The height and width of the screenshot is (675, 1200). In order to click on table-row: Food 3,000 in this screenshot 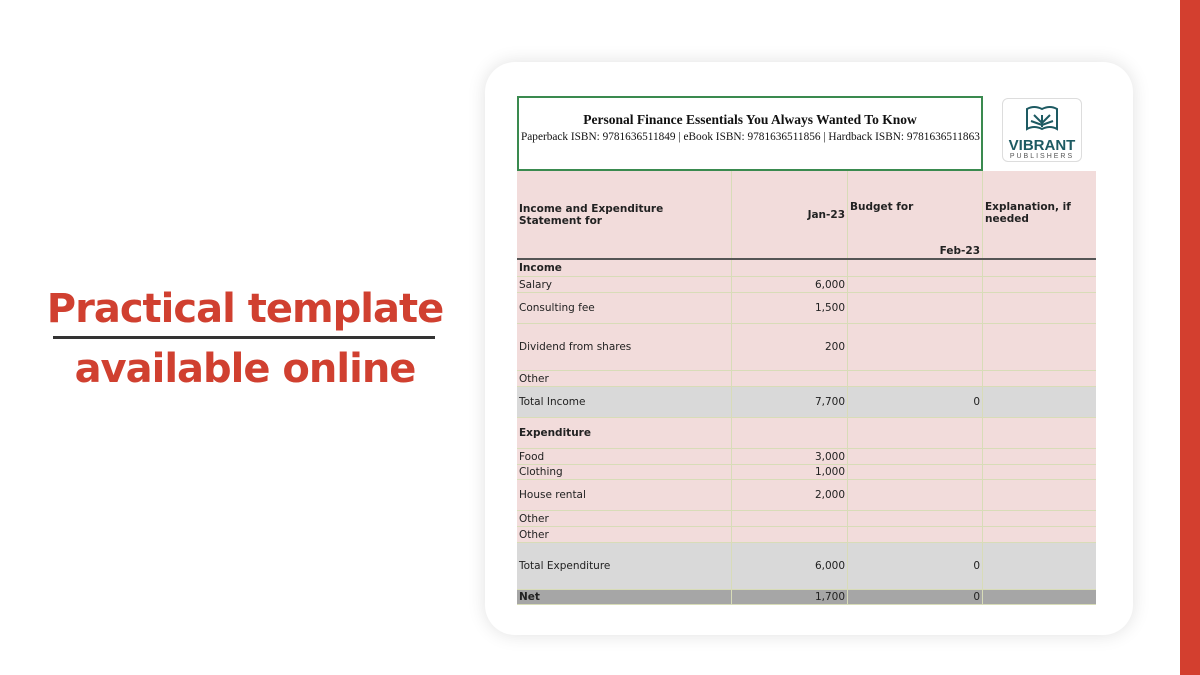, I will do `click(806, 457)`.